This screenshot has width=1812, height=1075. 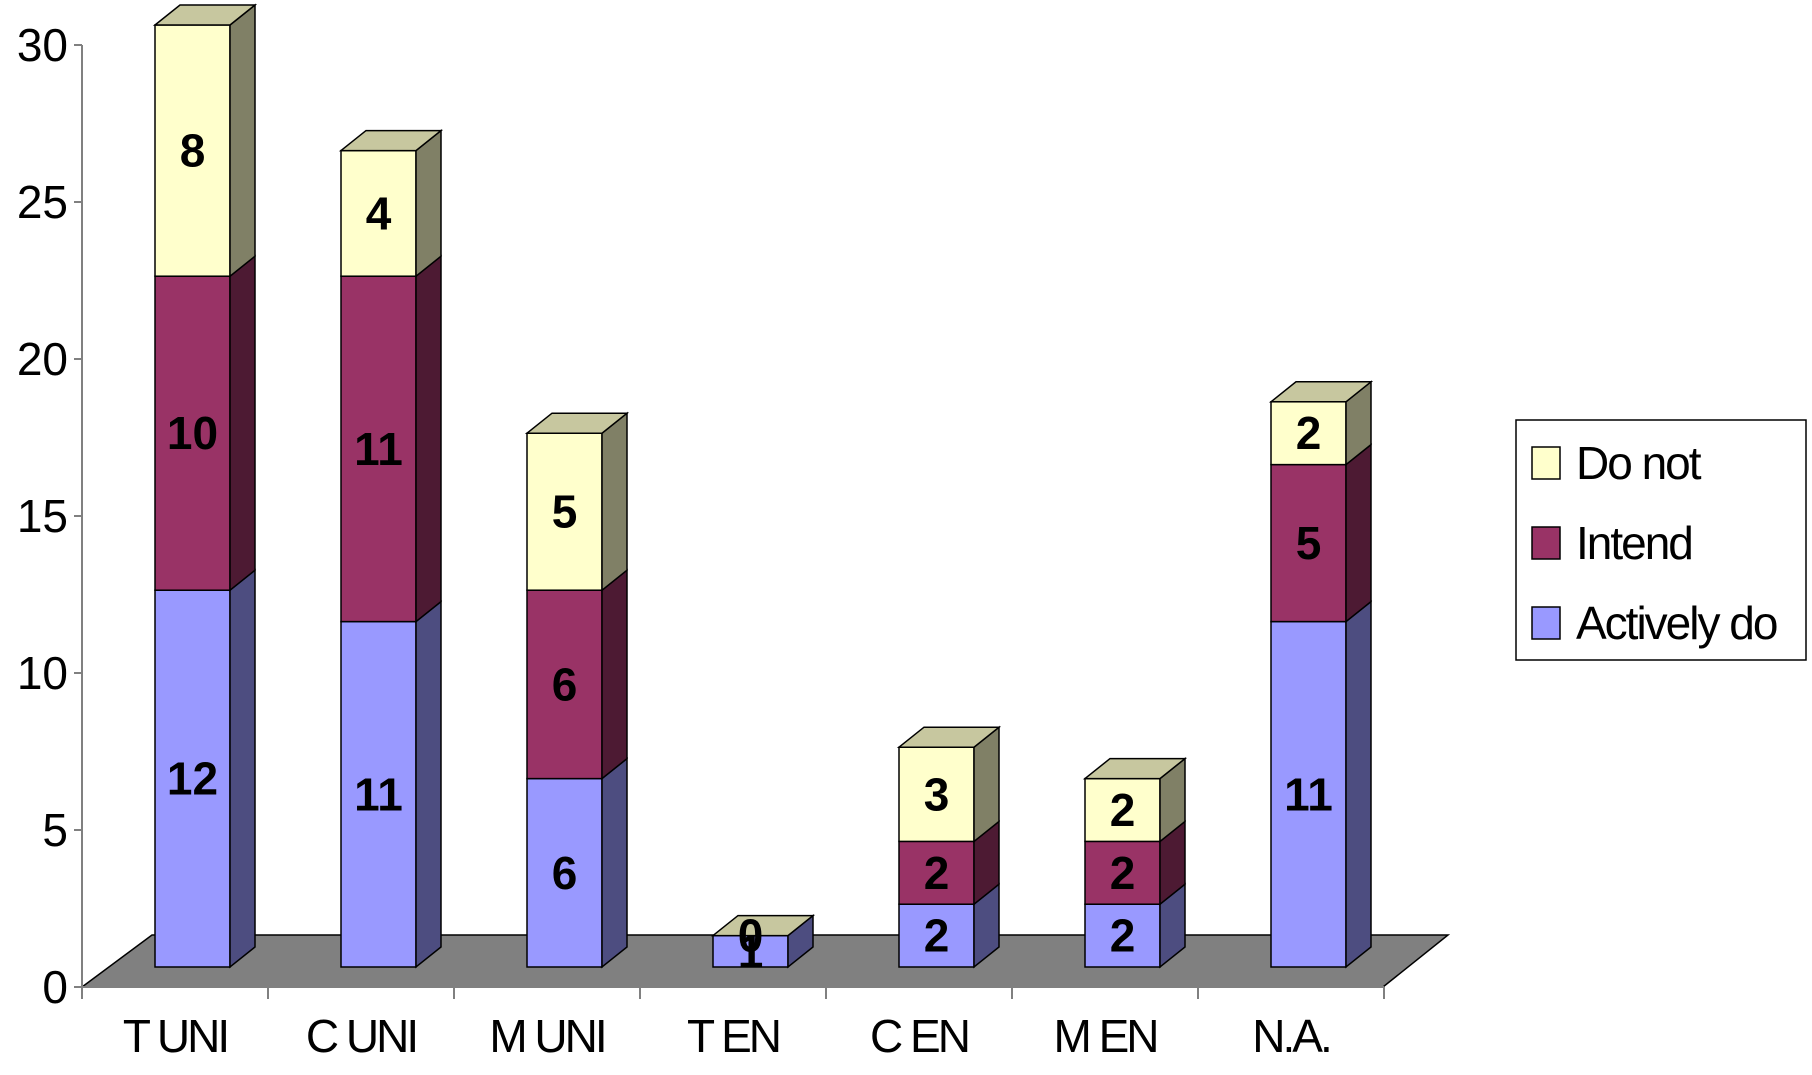 What do you see at coordinates (546, 1036) in the screenshot?
I see `x-tick-label: M UNI` at bounding box center [546, 1036].